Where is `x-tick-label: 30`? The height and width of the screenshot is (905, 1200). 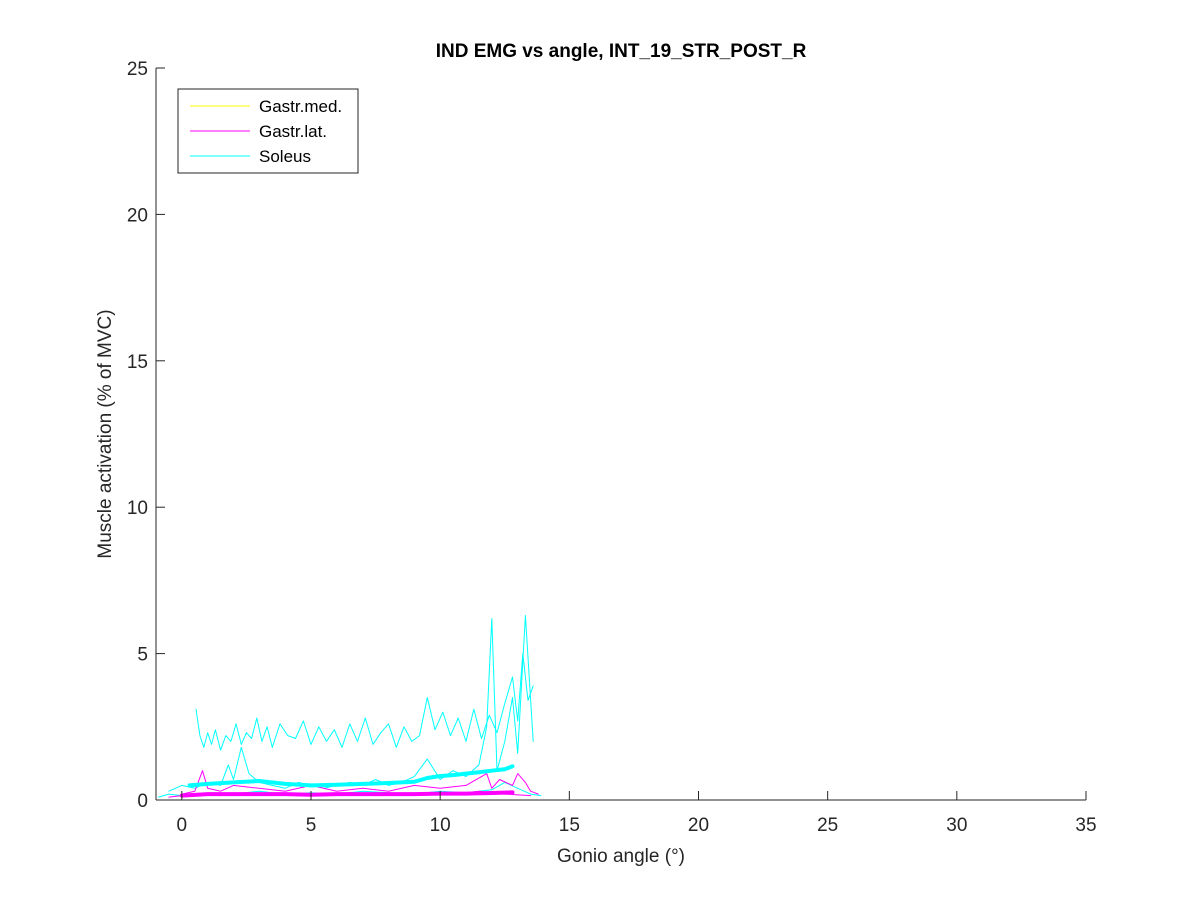
x-tick-label: 30 is located at coordinates (956, 825).